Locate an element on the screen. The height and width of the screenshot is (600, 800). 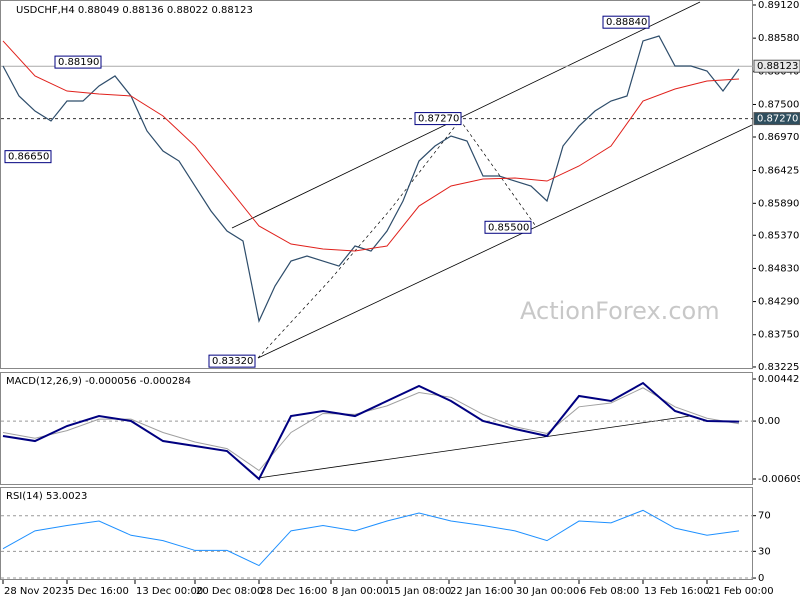
y-tick-label: 0 is located at coordinates (761, 578).